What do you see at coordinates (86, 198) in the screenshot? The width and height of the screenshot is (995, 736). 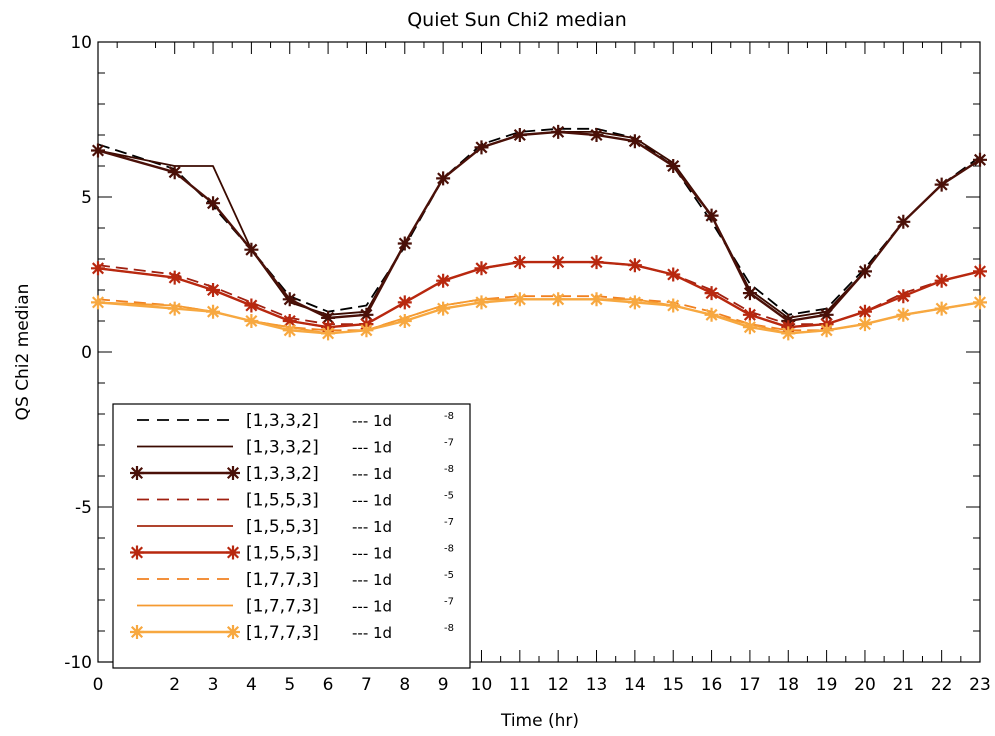 I see `y-tick-label: 5` at bounding box center [86, 198].